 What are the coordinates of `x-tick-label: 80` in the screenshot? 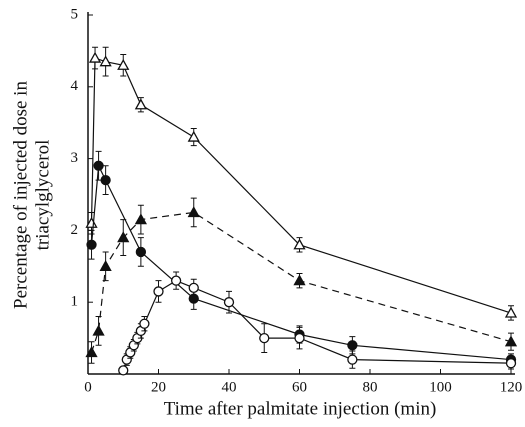 It's located at (370, 387).